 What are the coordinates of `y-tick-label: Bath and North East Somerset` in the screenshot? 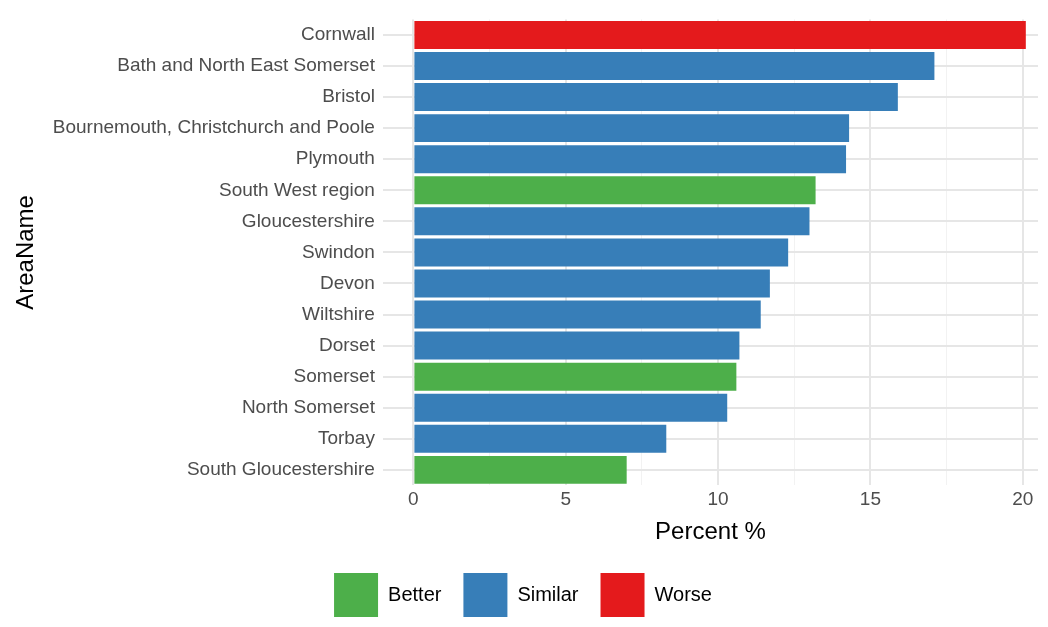 It's located at (246, 65).